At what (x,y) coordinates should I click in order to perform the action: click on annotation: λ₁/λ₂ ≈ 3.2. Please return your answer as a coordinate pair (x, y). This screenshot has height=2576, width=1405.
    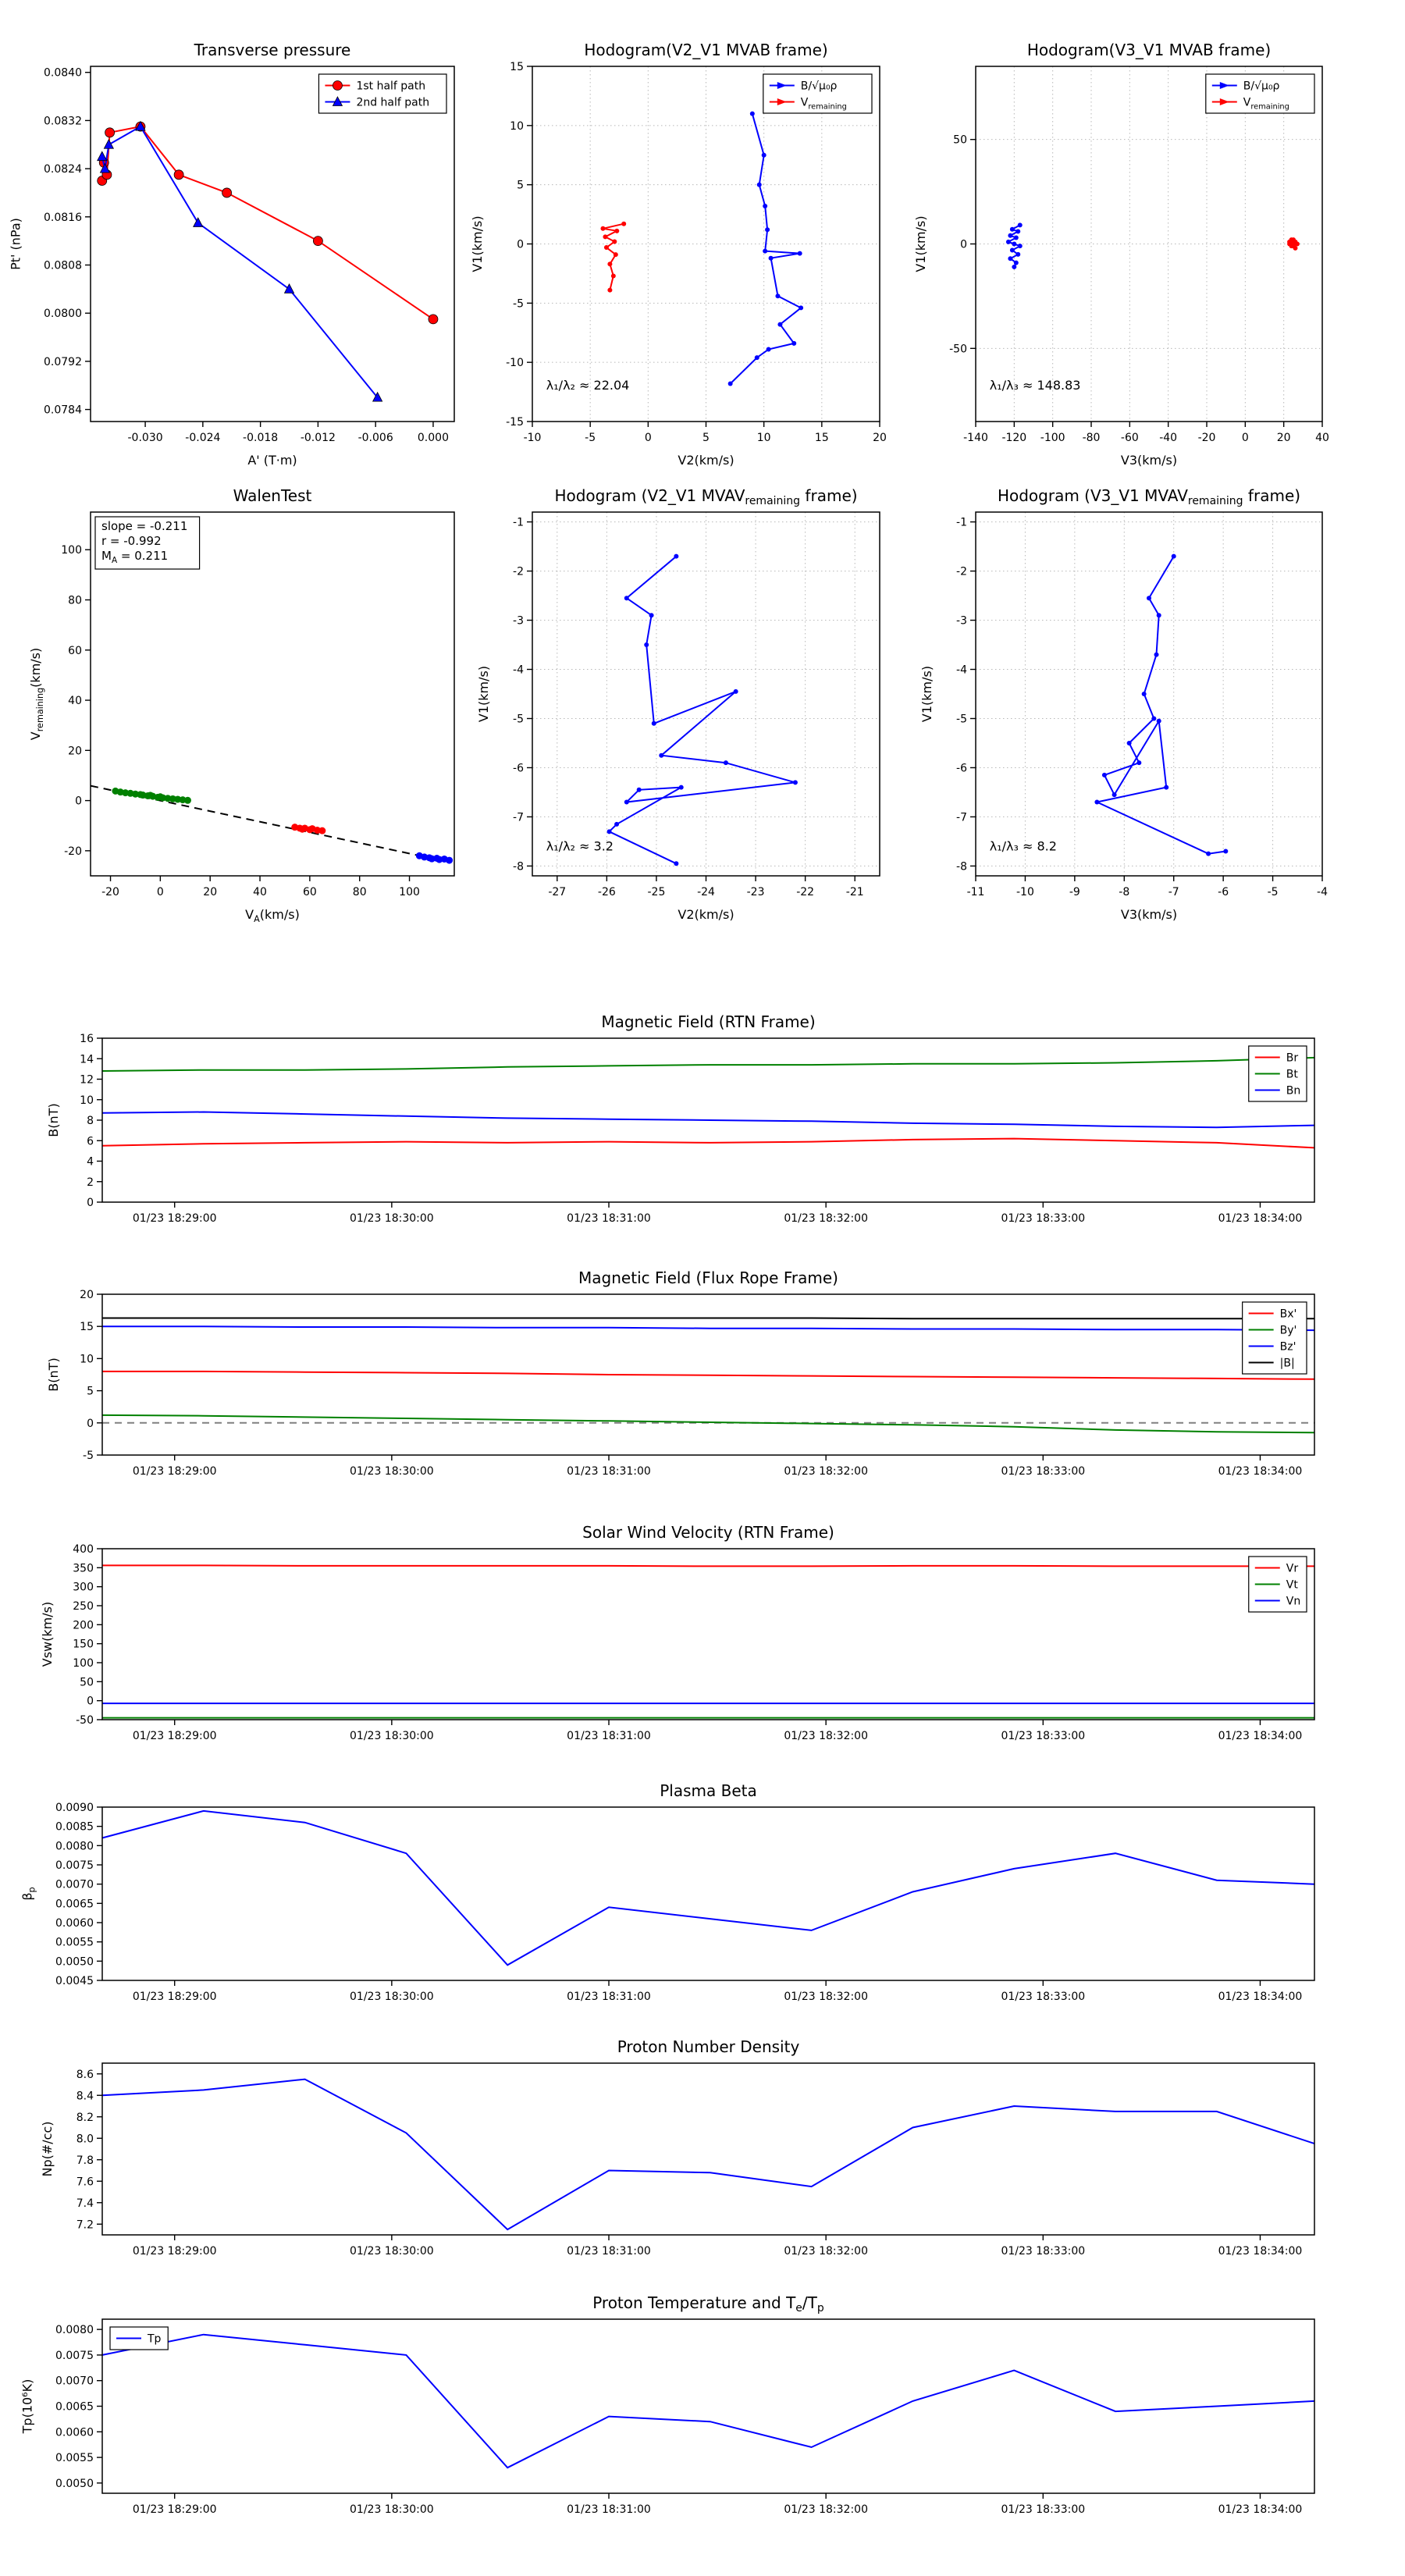
    Looking at the image, I should click on (580, 845).